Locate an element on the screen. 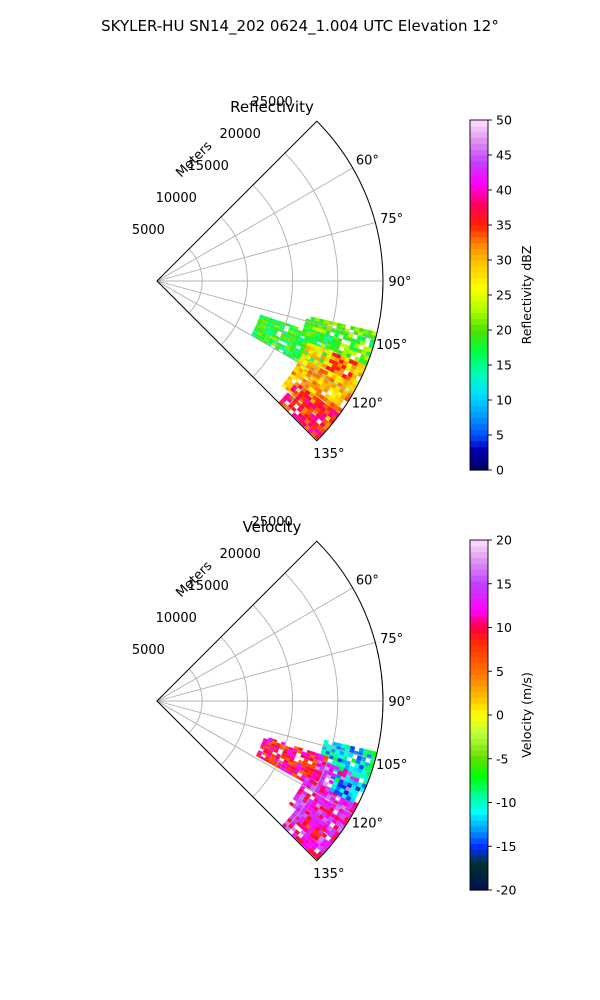 This screenshot has width=600, height=1000. azimuth-line is located at coordinates (266, 730).